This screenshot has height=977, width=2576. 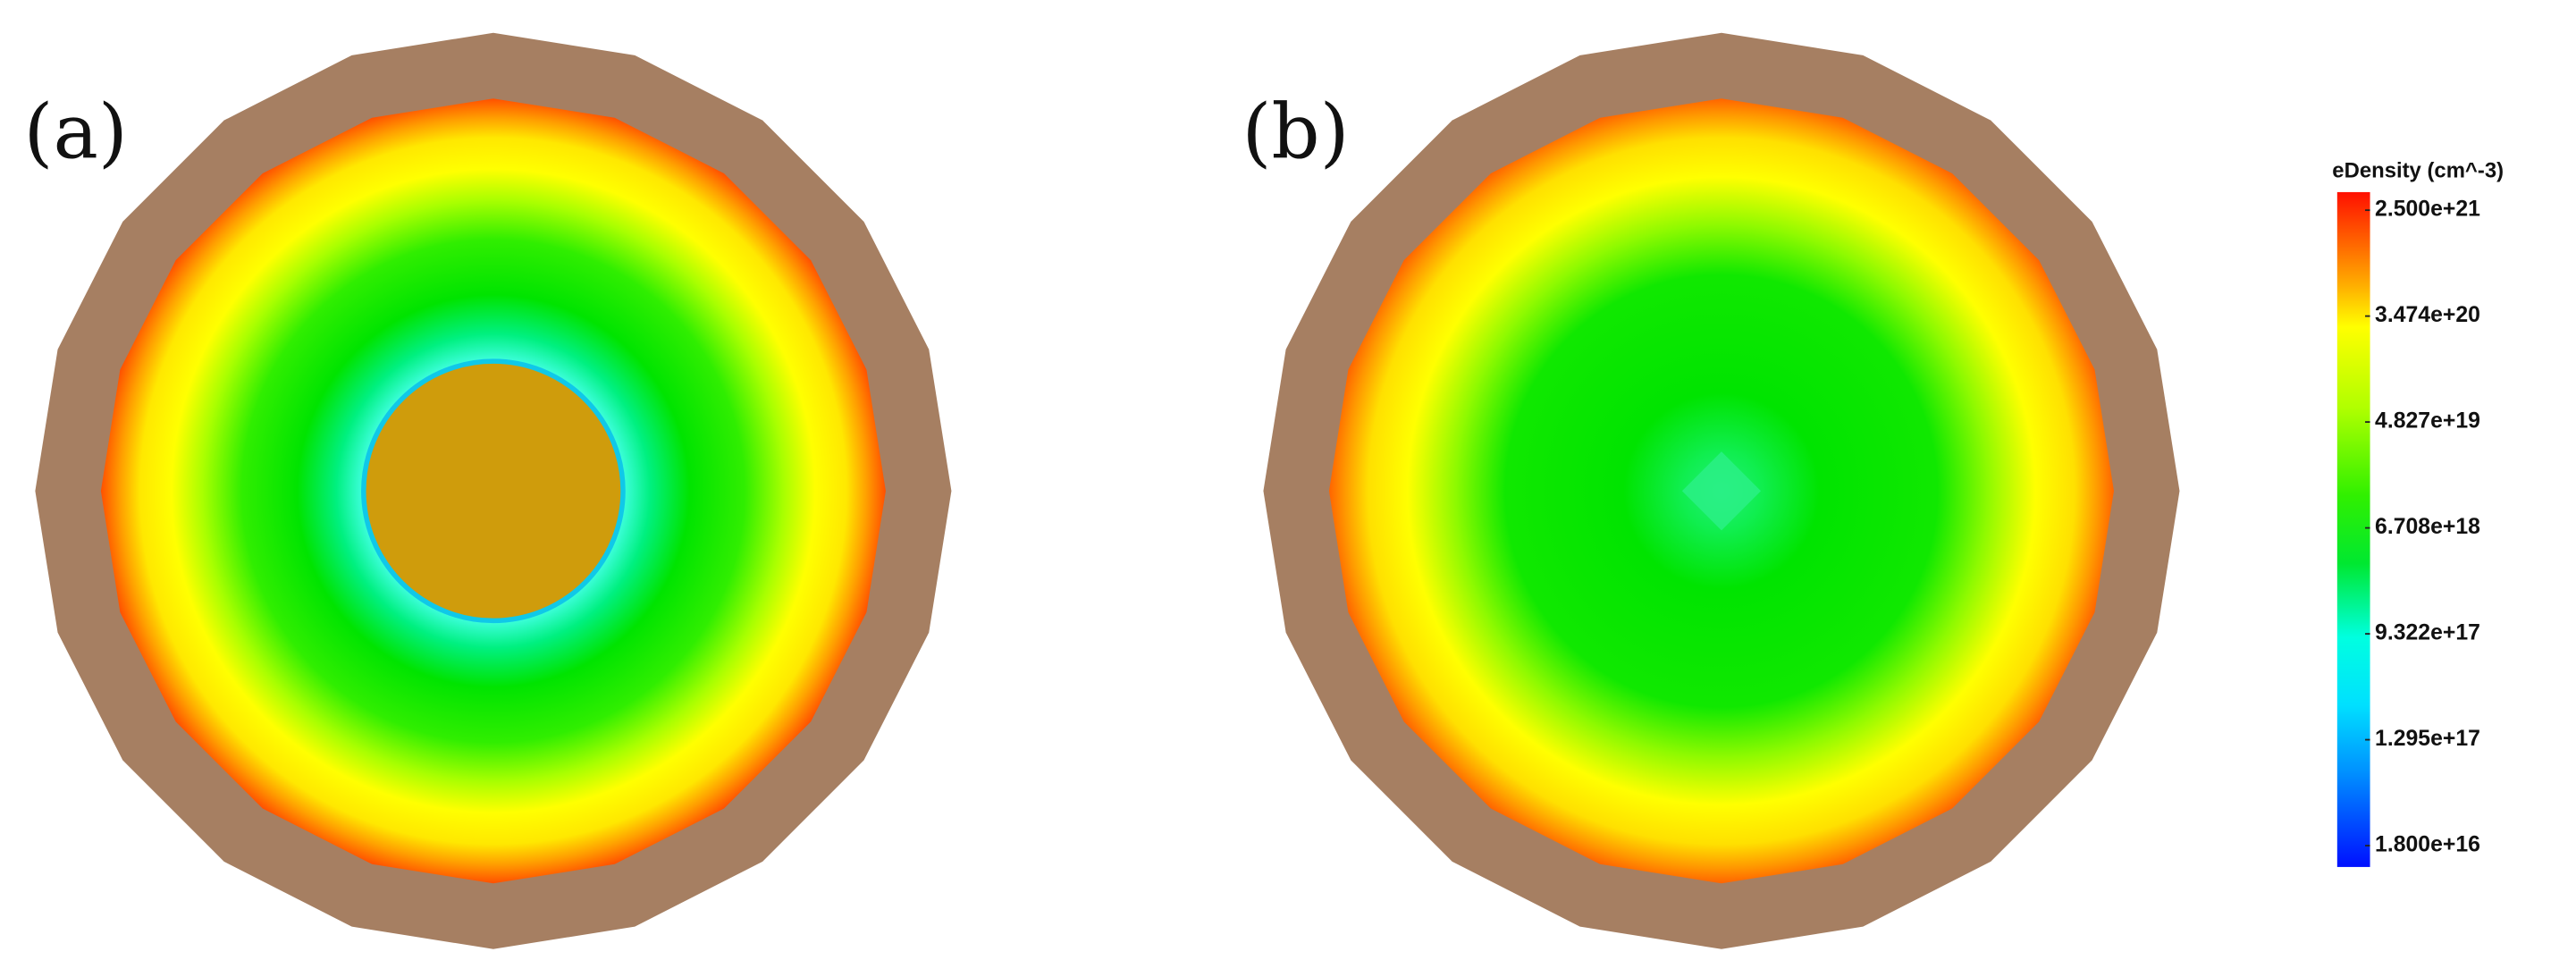 I want to click on colorbar, so click(x=2353, y=529).